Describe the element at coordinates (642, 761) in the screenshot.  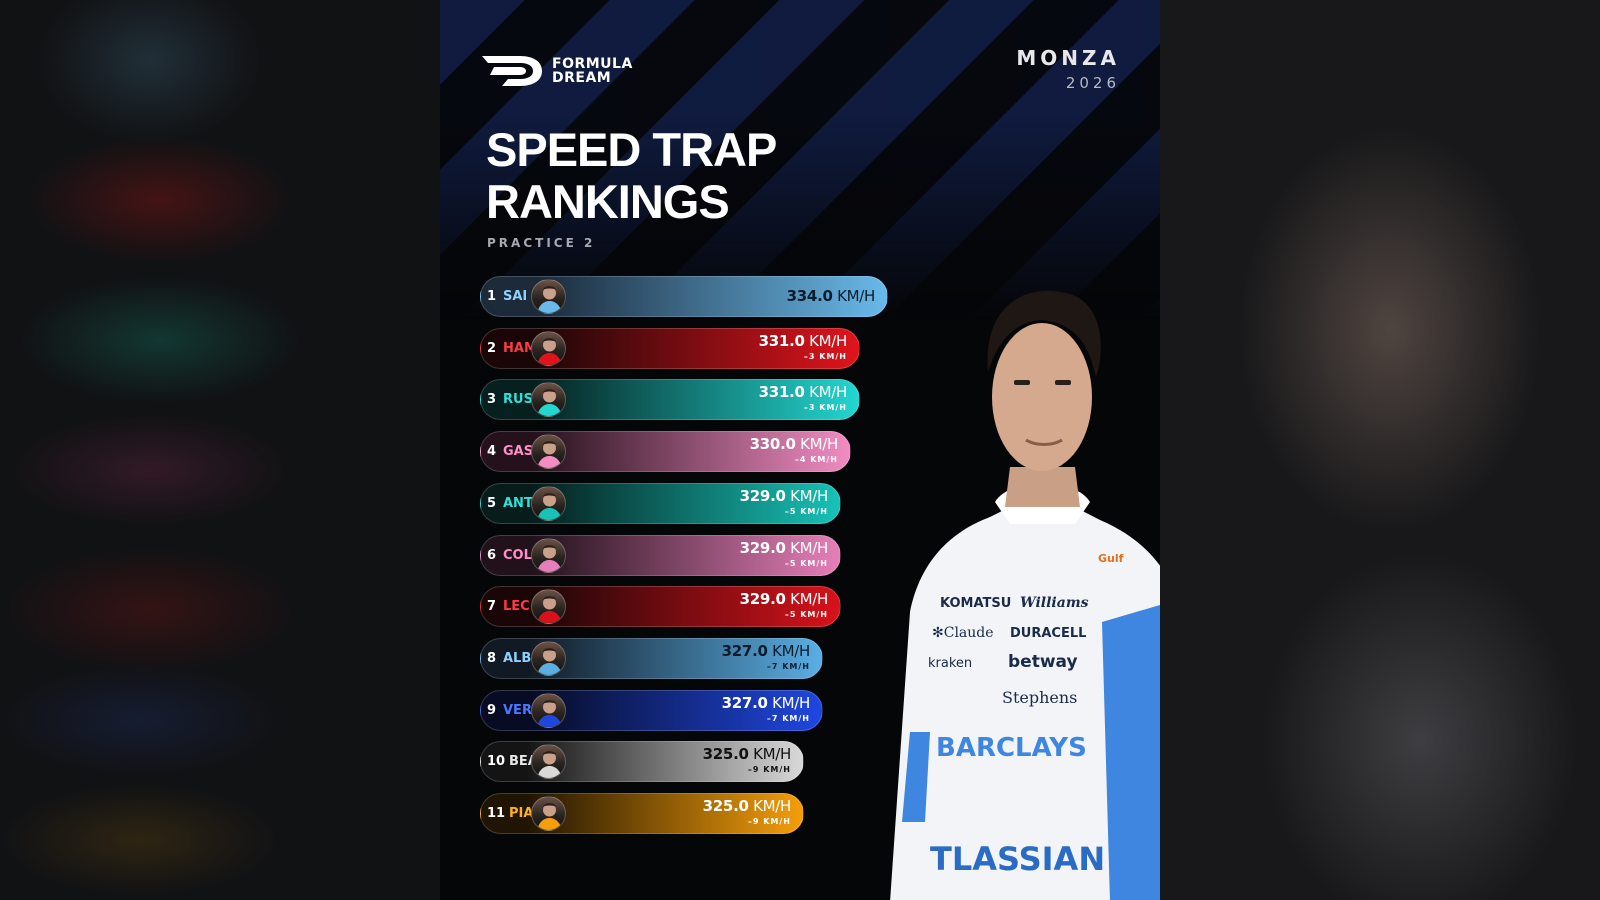
I see `ranking-row-bea: 10 BEA 325.0 KM/H –9 KM/H` at that location.